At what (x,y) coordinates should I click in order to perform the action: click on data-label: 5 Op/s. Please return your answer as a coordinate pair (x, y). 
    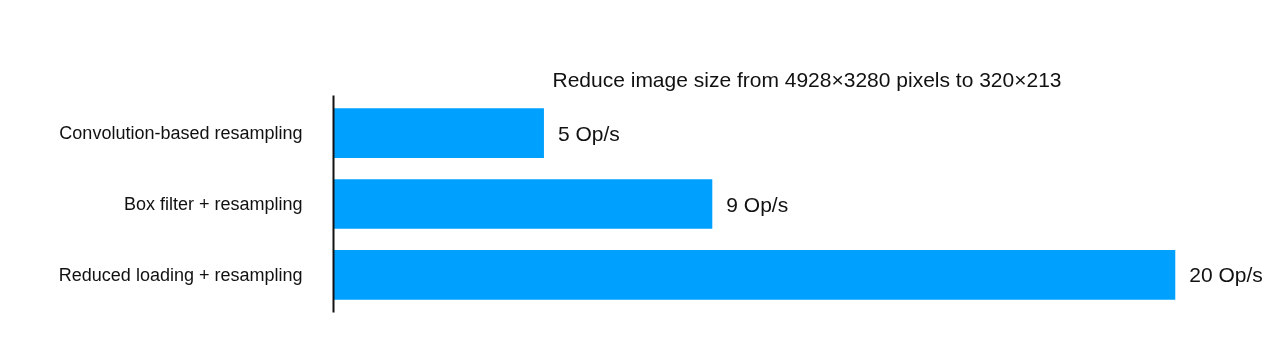
    Looking at the image, I should click on (588, 133).